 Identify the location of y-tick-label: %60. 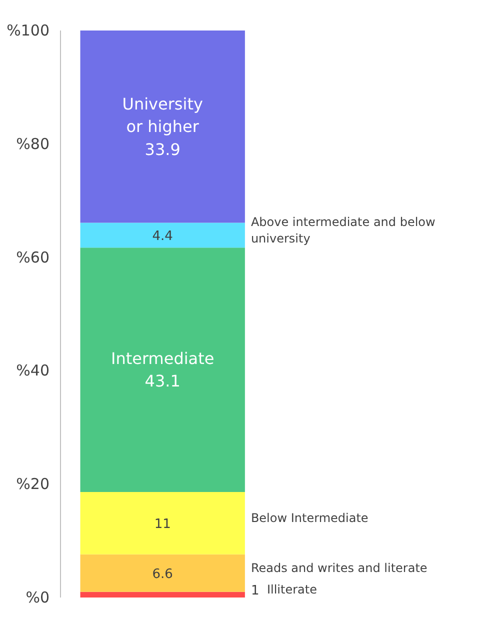
(33, 257).